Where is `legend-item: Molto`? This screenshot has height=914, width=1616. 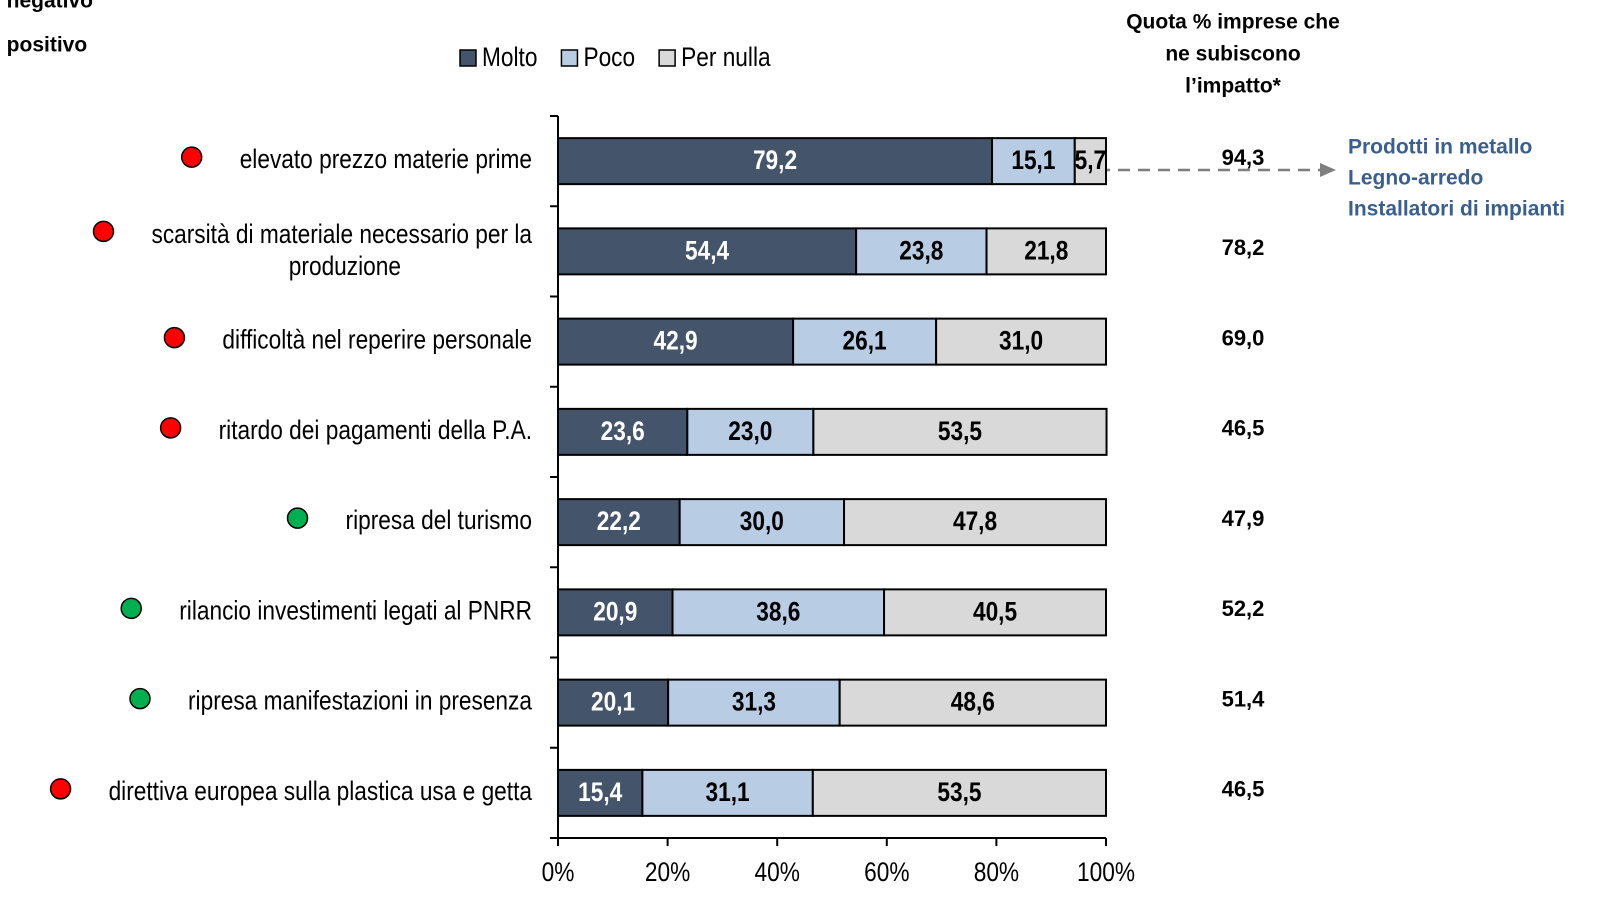
legend-item: Molto is located at coordinates (509, 57).